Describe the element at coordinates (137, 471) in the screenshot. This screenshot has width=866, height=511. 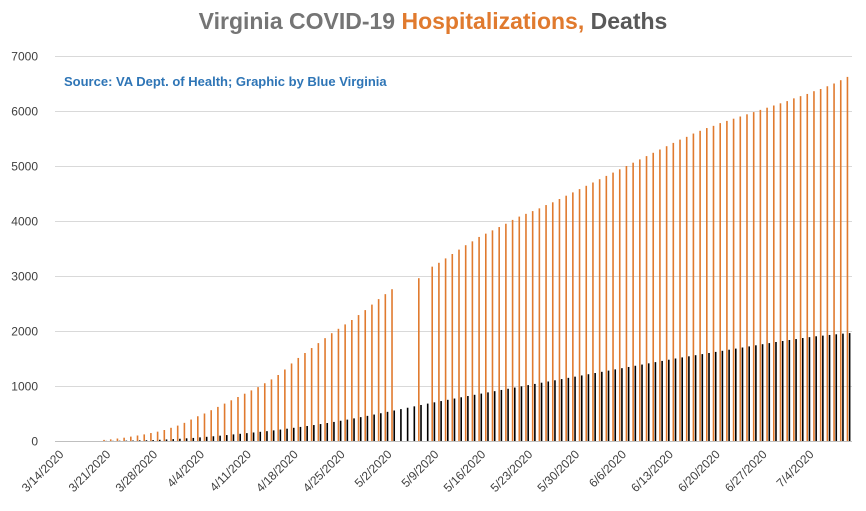
I see `x-tick-label: 3/28/2020` at that location.